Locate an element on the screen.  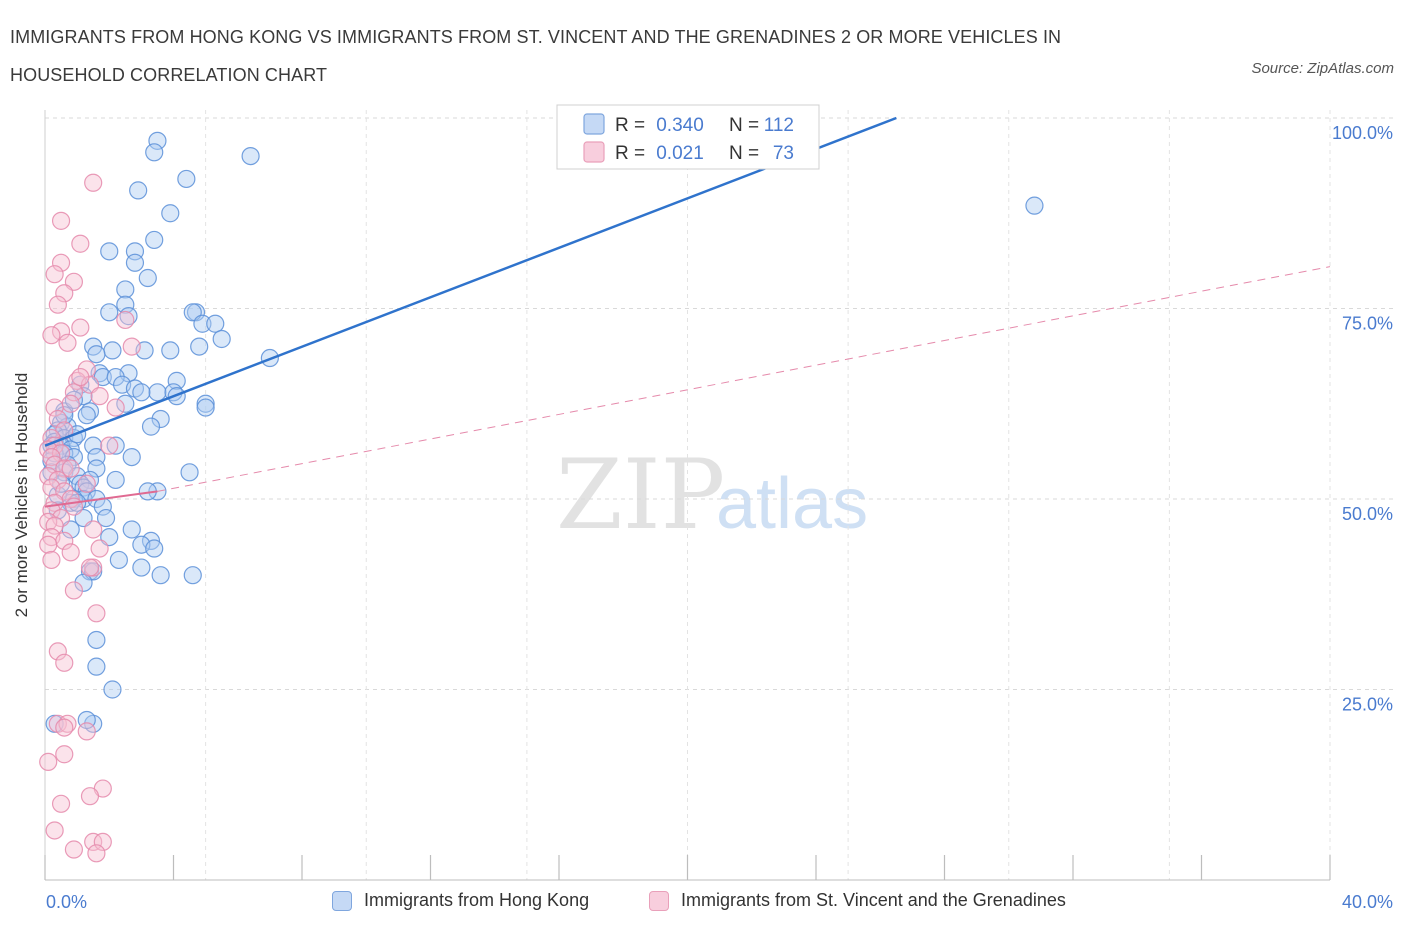
source-note: Source: ZipAtlas.com is located at coordinates (1322, 68).